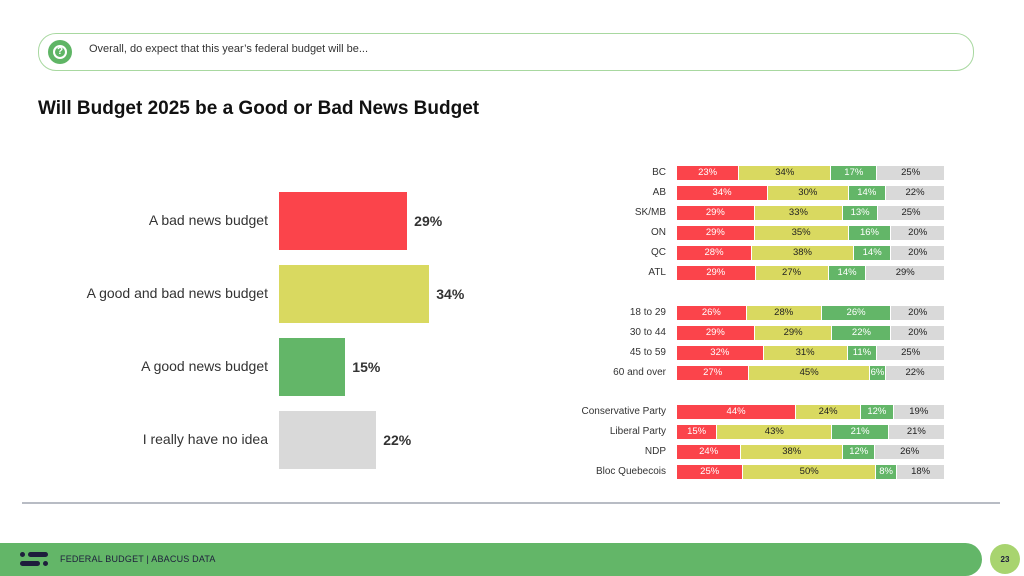 The image size is (1024, 576). What do you see at coordinates (919, 412) in the screenshot?
I see `stacked-segment: 19%` at bounding box center [919, 412].